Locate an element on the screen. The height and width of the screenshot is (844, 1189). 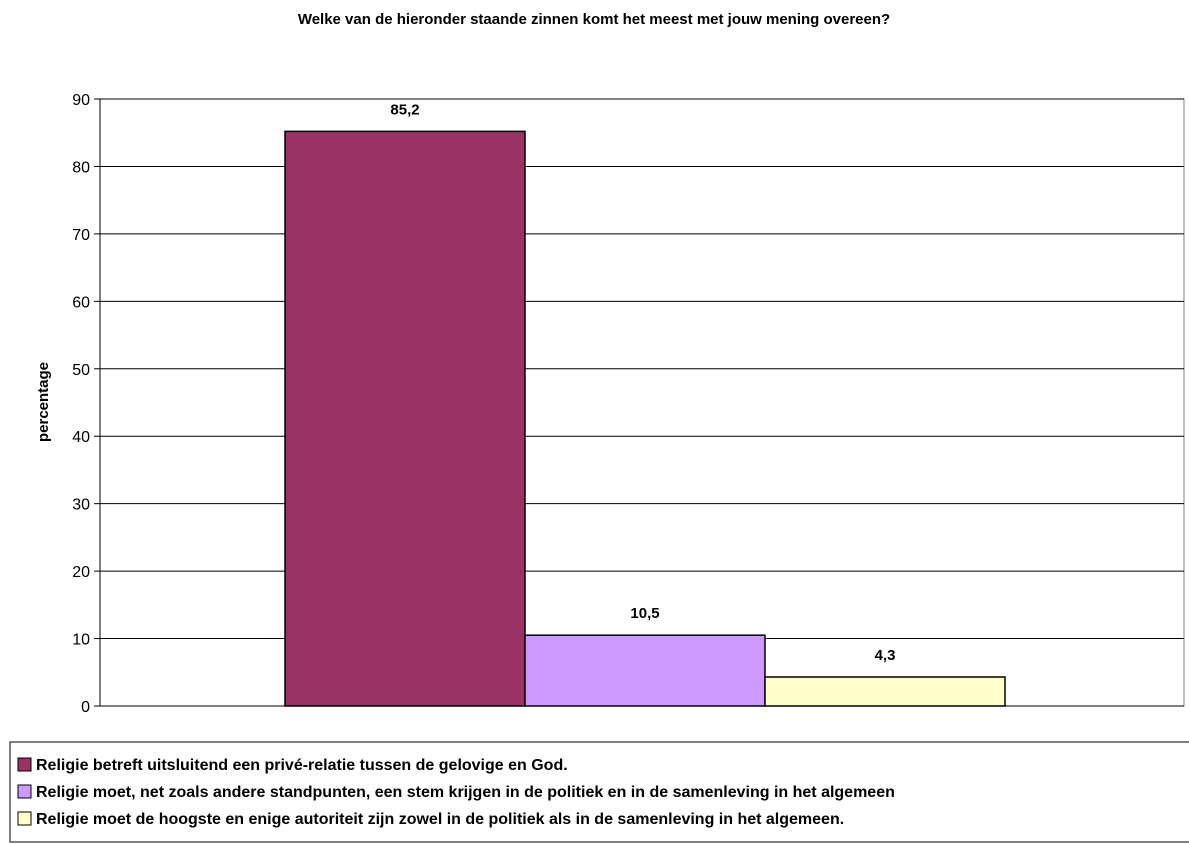
y-tick-label: 30 is located at coordinates (81, 505).